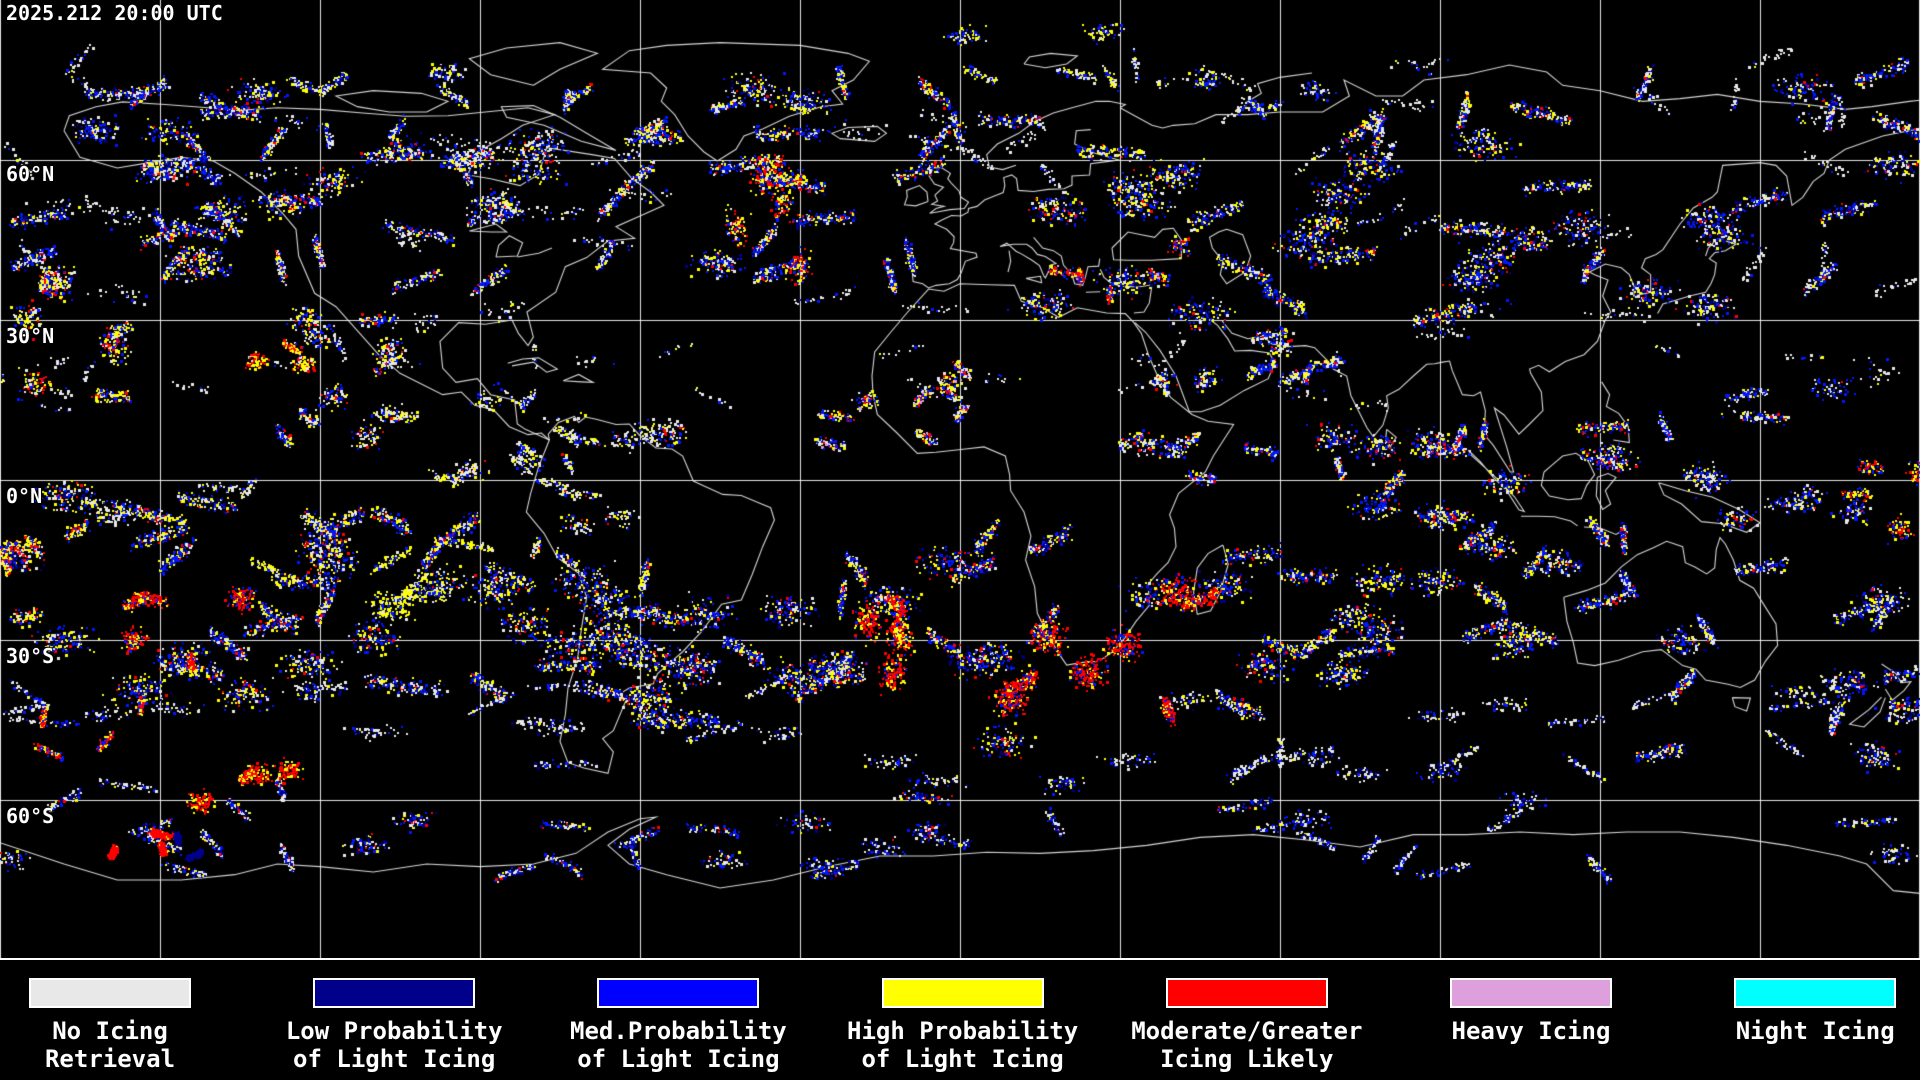  I want to click on legend-label-line1: Night Icing, so click(1815, 1031).